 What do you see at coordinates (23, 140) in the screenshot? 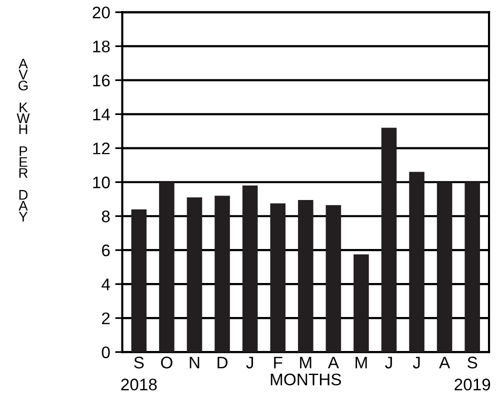
I see `text: AVG KWH PER DAY` at bounding box center [23, 140].